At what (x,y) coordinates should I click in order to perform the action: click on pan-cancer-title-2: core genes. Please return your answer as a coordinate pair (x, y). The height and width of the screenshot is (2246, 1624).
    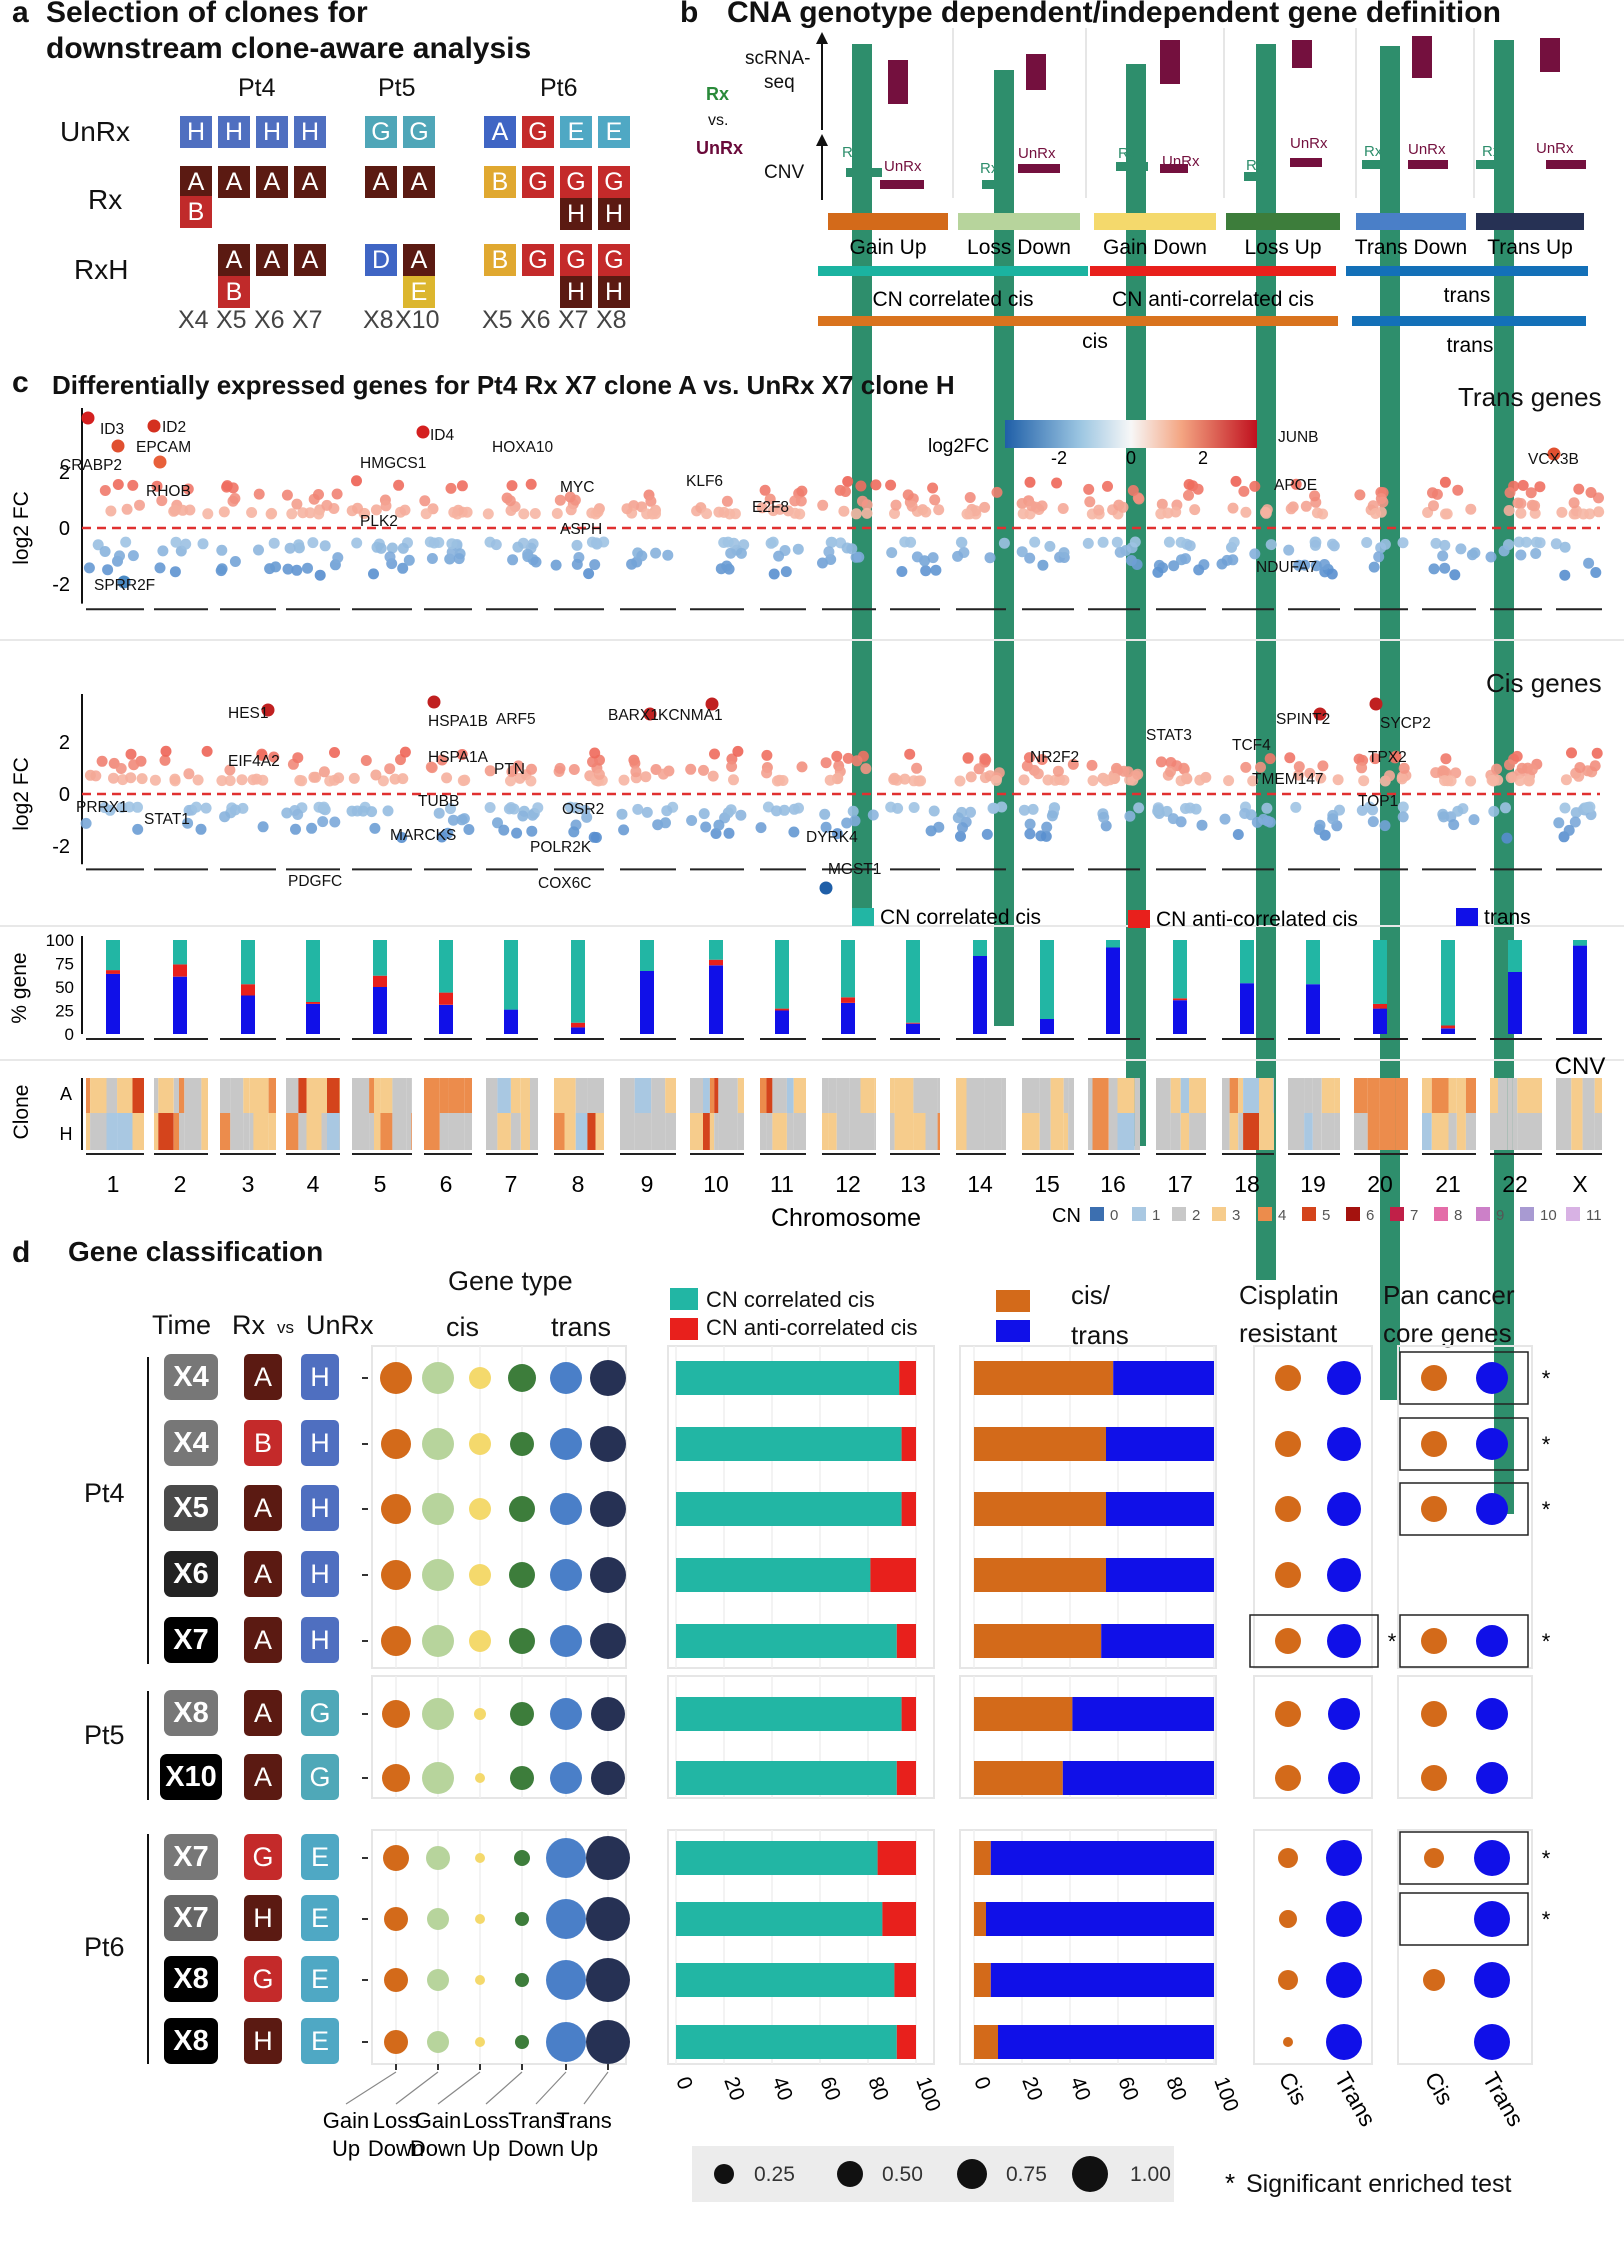
    Looking at the image, I should click on (1447, 1333).